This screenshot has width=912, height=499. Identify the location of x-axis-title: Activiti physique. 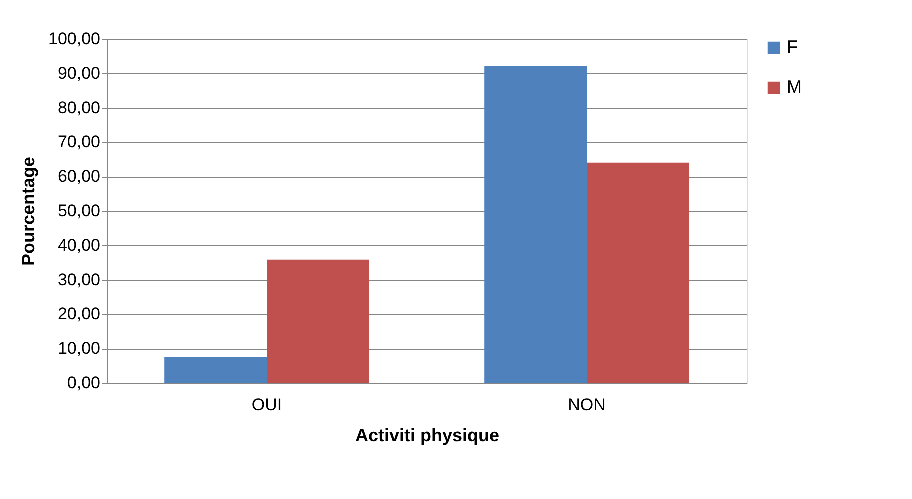
(427, 436).